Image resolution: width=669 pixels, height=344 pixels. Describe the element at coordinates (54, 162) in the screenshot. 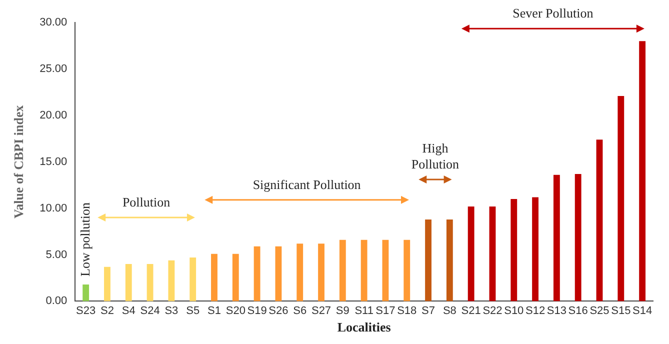

I see `y-tick-label: 15.00` at that location.